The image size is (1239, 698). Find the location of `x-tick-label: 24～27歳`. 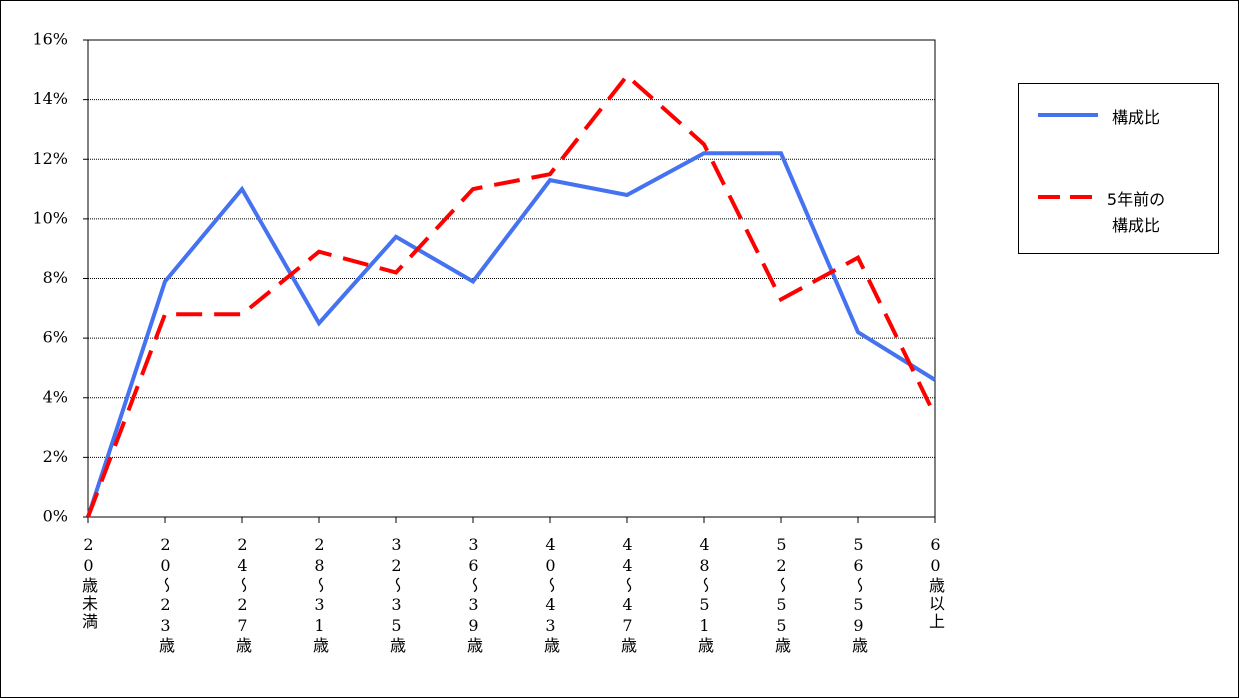

x-tick-label: 24～27歳 is located at coordinates (242, 595).